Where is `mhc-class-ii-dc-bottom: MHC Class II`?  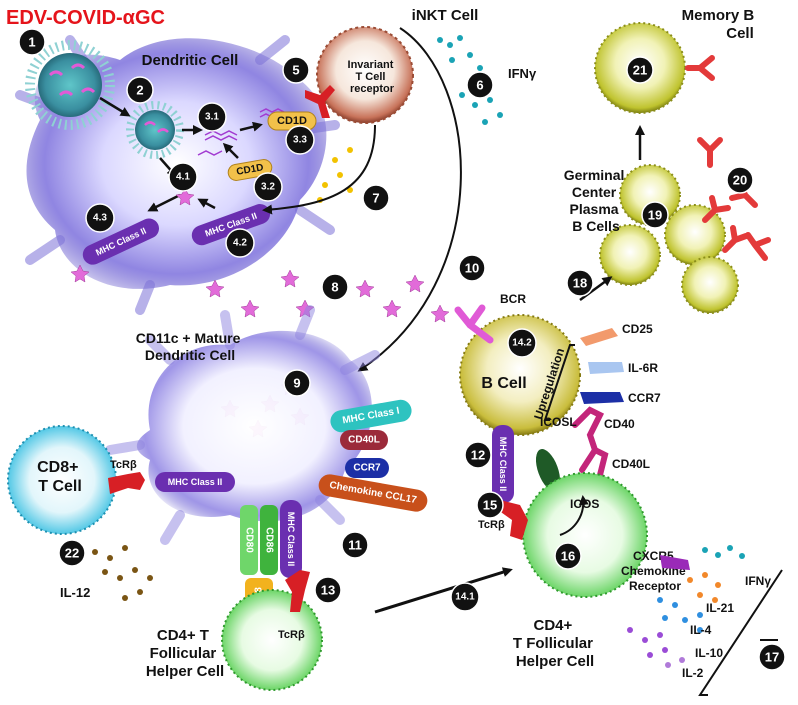
mhc-class-ii-dc-bottom: MHC Class II is located at coordinates (291, 539).